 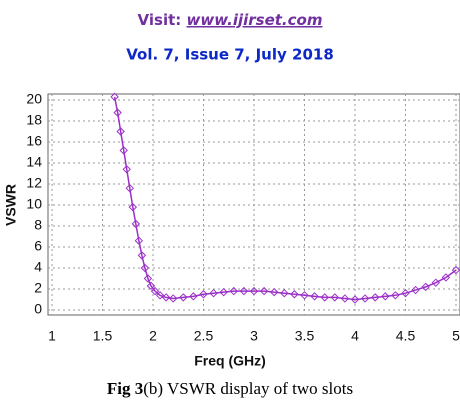 I want to click on x-tick-label: 2.5, so click(x=204, y=336).